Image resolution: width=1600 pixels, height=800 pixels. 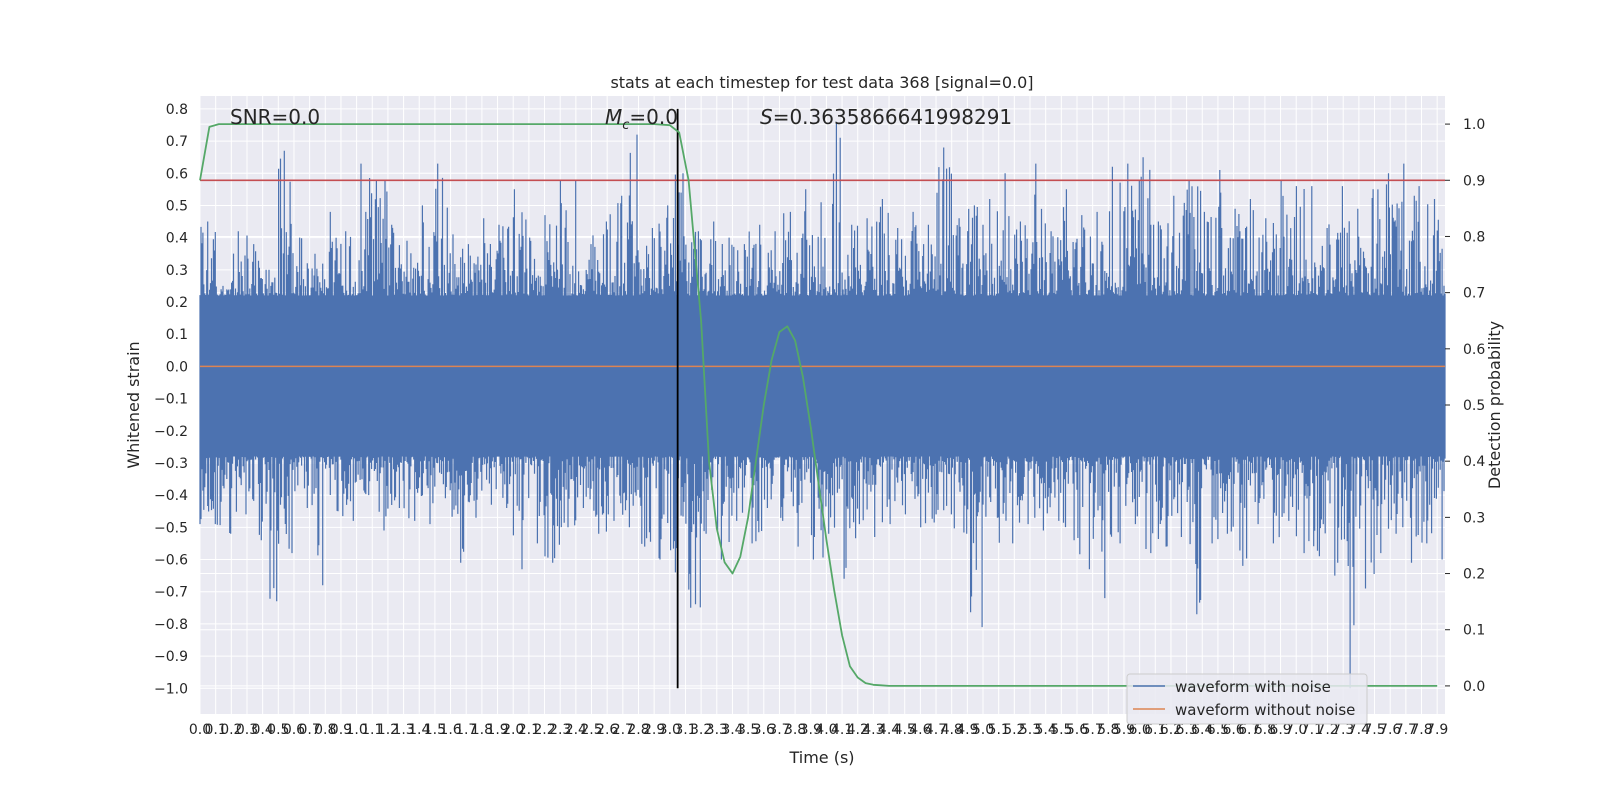 What do you see at coordinates (419, 730) in the screenshot?
I see `x-tick-label: 1.4` at bounding box center [419, 730].